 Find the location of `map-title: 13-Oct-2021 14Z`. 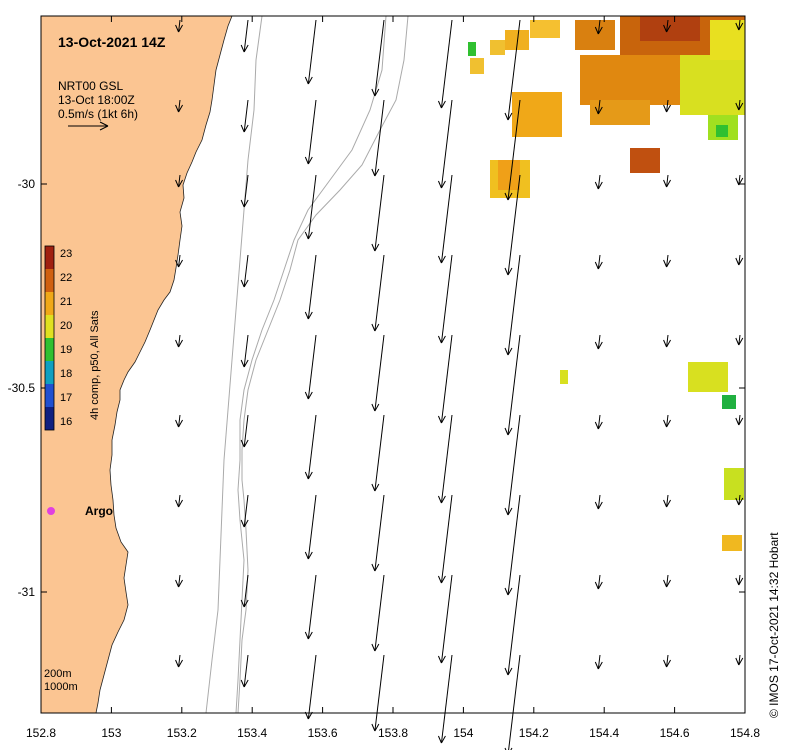

map-title: 13-Oct-2021 14Z is located at coordinates (112, 42).